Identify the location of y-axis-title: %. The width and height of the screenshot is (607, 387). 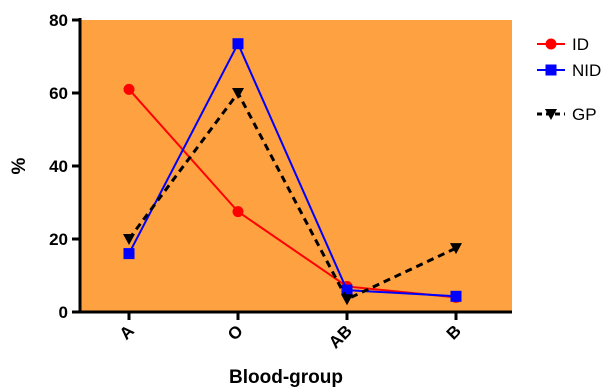
(19, 165).